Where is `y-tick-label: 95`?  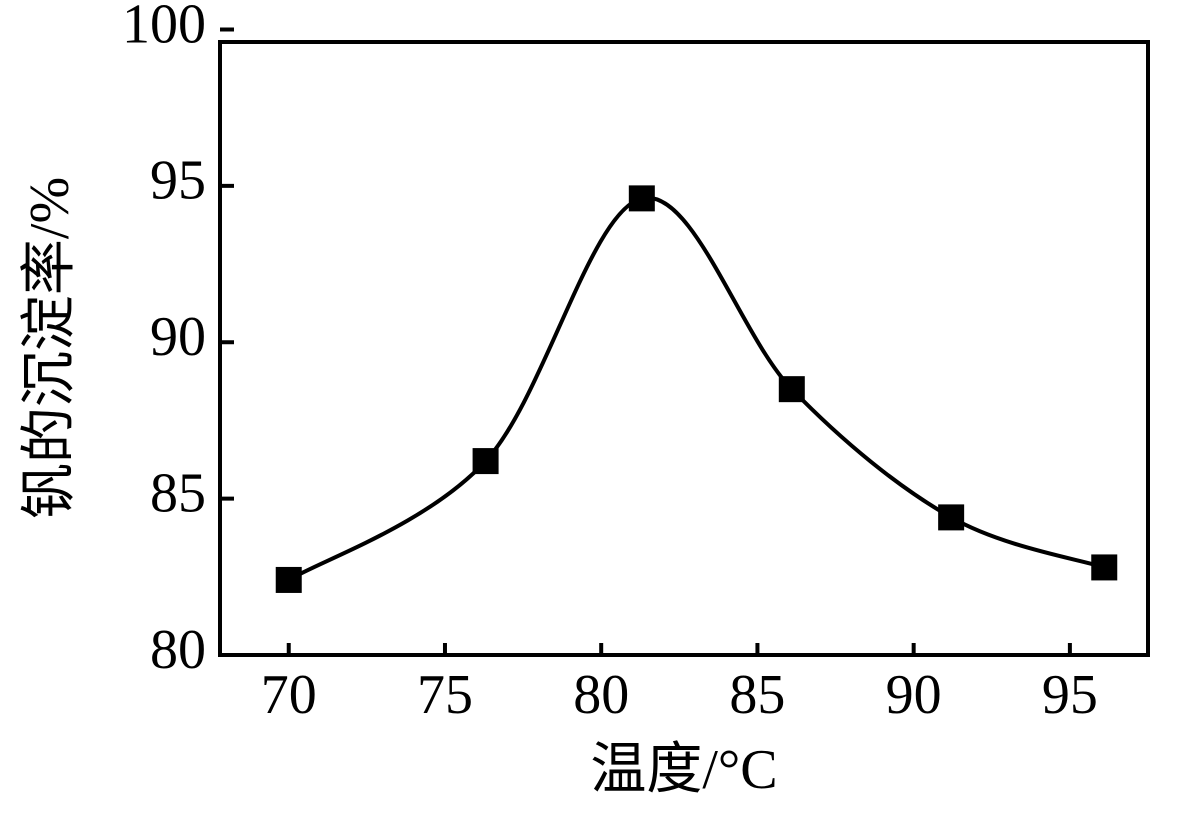
y-tick-label: 95 is located at coordinates (178, 181).